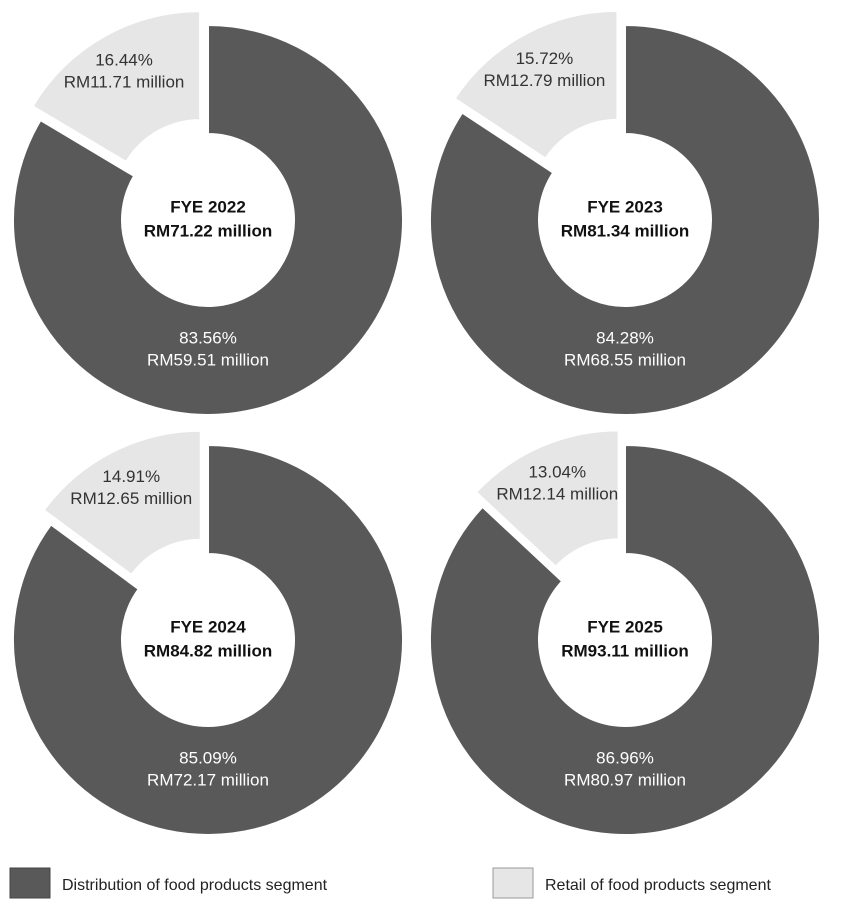 The width and height of the screenshot is (841, 900). I want to click on amount-label: RM59.51 million, so click(208, 359).